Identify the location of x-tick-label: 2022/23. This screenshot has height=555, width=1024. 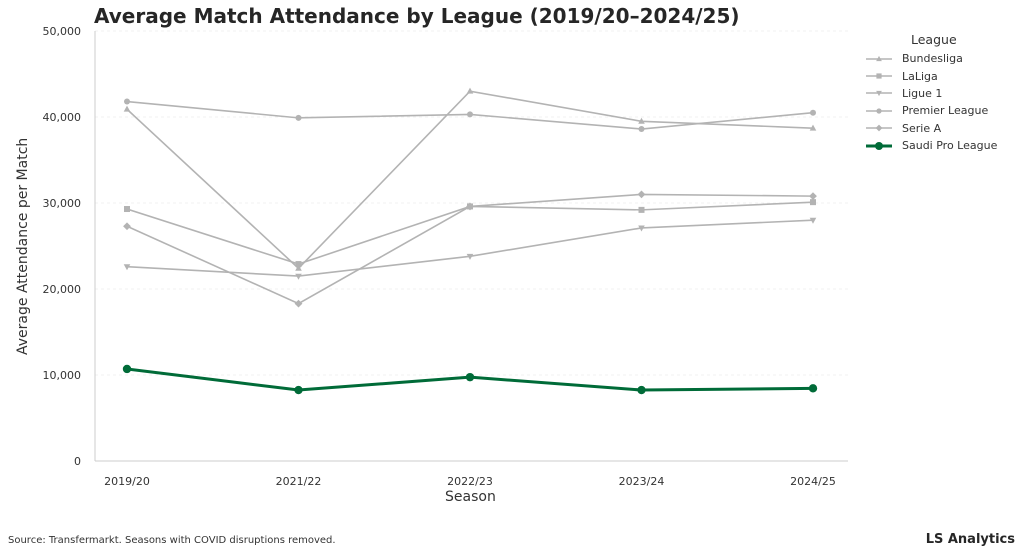
(470, 481).